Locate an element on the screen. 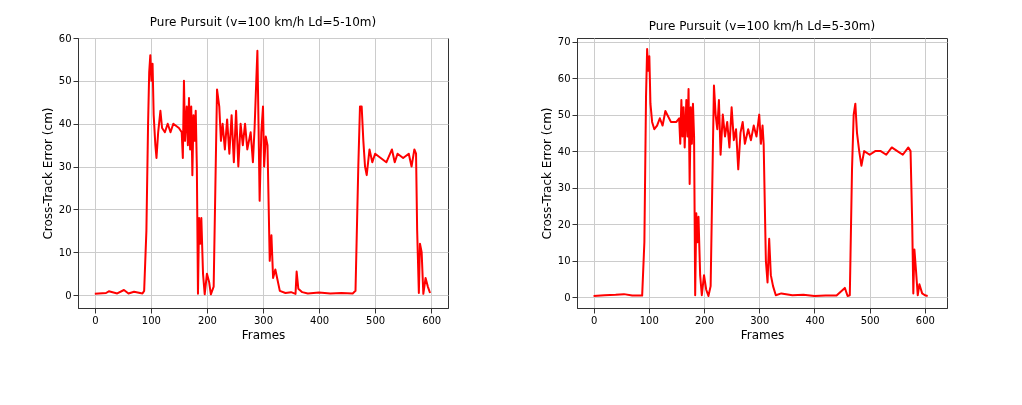 The height and width of the screenshot is (405, 1022). chart-title: Pure Pursuit (v=100 km/h Ld=5-30m) is located at coordinates (762, 25).